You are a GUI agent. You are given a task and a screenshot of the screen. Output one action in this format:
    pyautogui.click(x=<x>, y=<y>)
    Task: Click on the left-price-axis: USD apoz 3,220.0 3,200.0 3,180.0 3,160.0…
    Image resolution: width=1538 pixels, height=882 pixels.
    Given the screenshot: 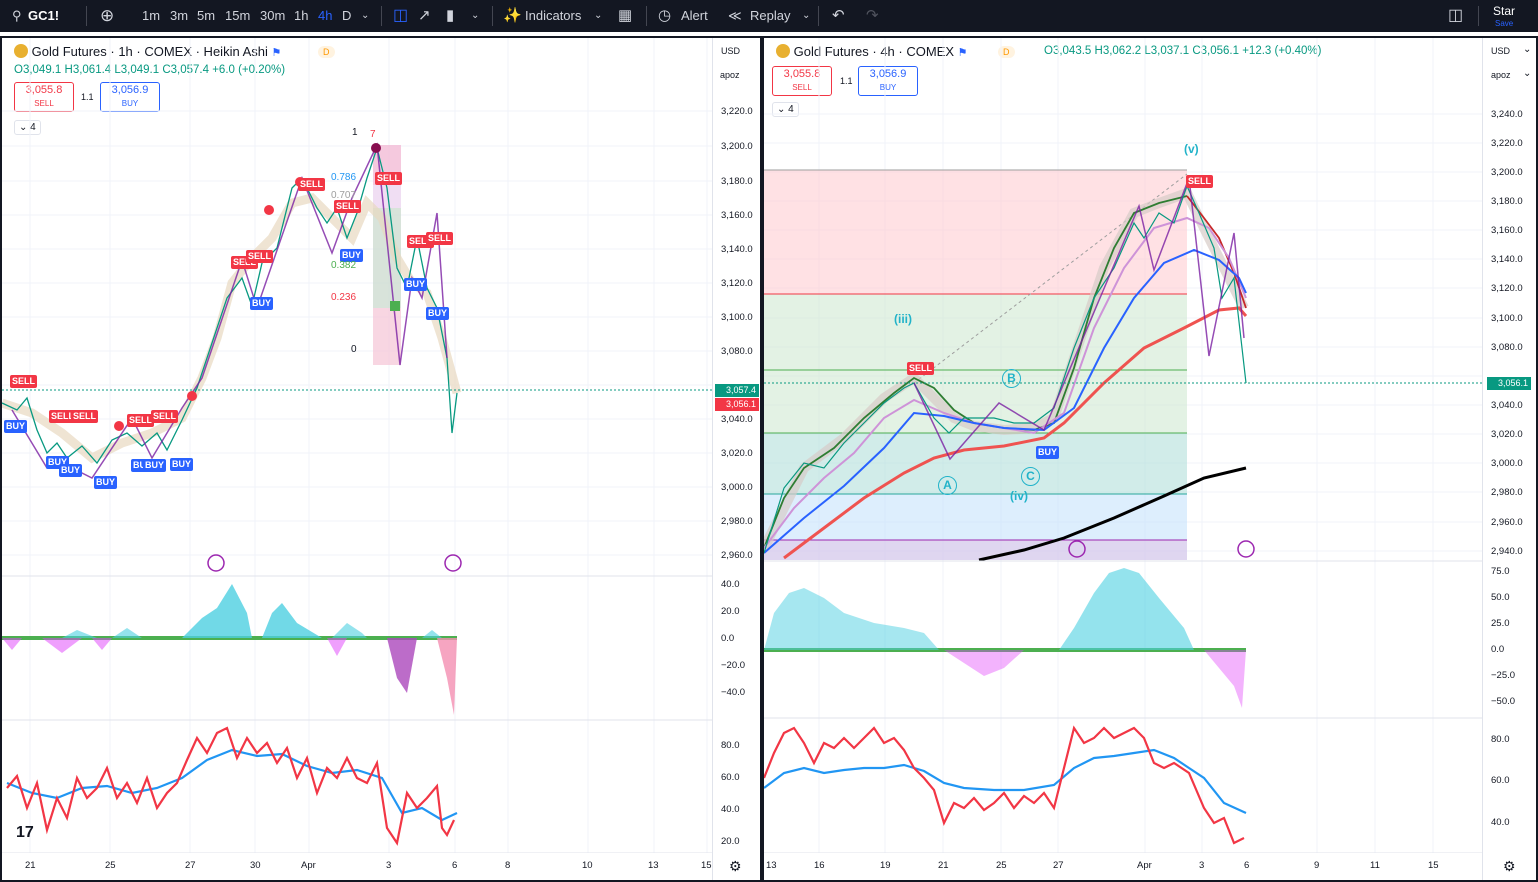 What is the action you would take?
    pyautogui.click(x=736, y=459)
    